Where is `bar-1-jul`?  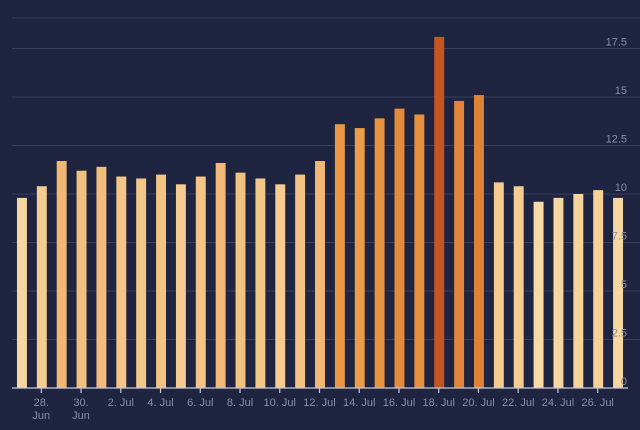 bar-1-jul is located at coordinates (101, 277).